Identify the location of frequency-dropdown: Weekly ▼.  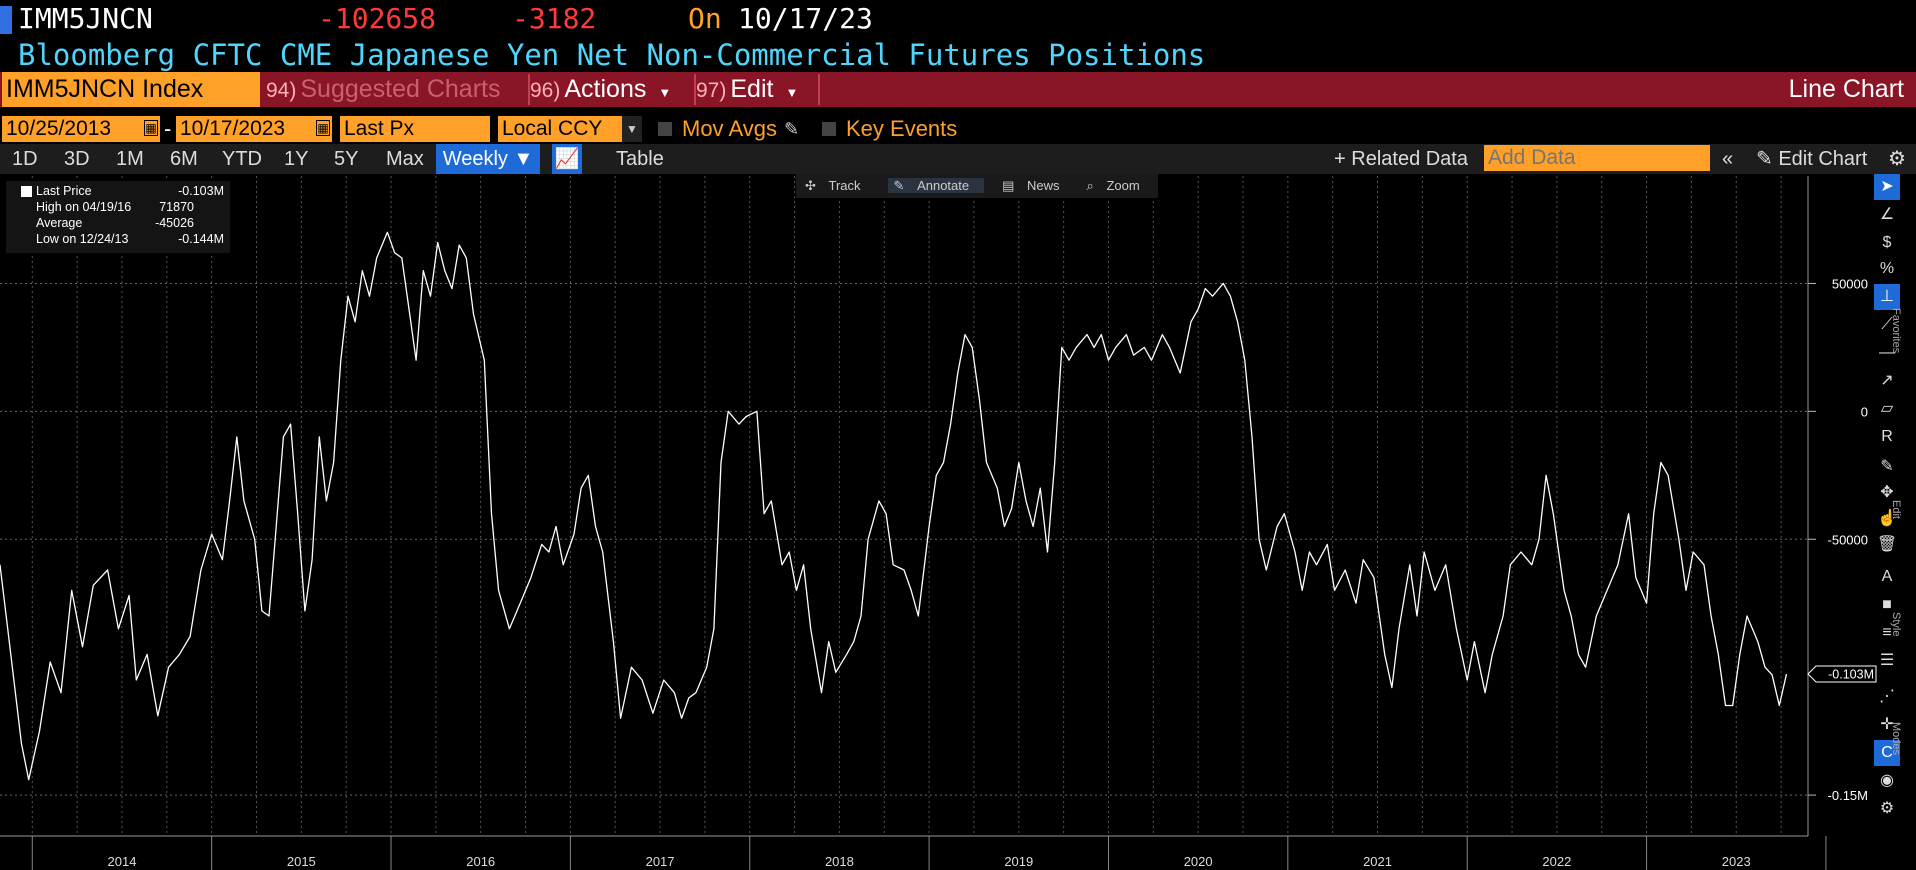
(488, 159).